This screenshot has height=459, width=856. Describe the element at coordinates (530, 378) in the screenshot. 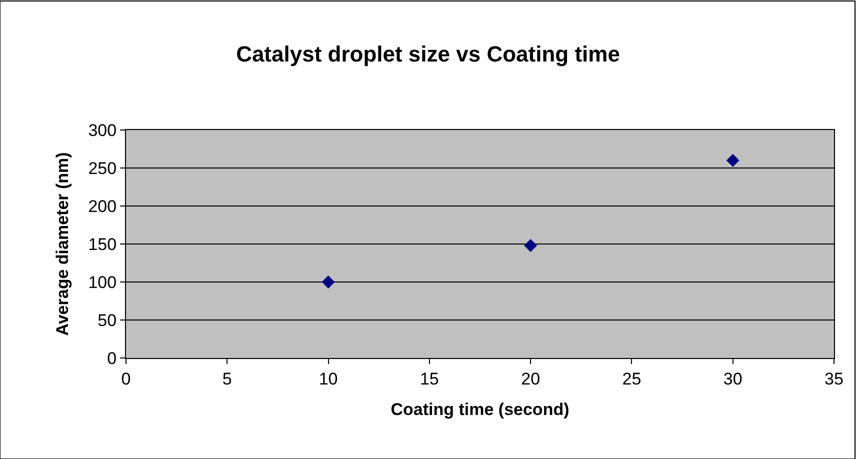

I see `x-tick-label: 20` at that location.